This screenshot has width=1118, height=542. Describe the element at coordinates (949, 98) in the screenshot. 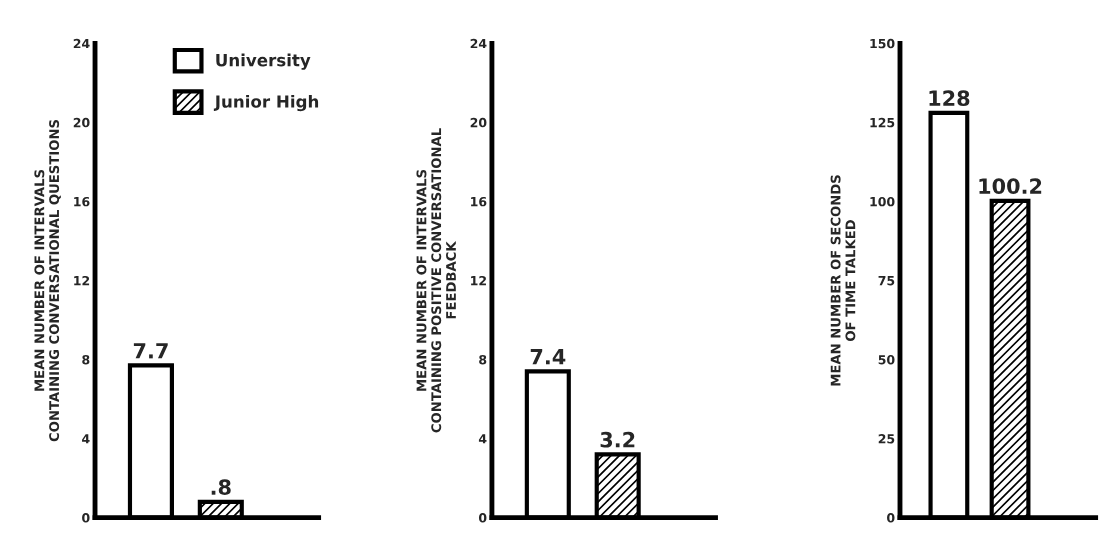

I see `data-label: 128` at that location.